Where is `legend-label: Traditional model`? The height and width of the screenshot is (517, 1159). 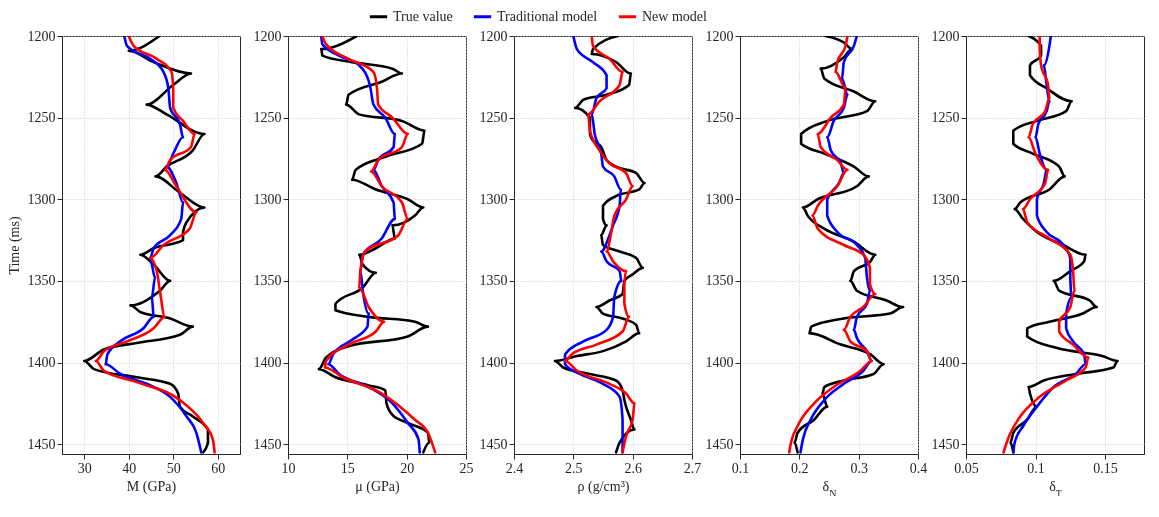
legend-label: Traditional model is located at coordinates (547, 16).